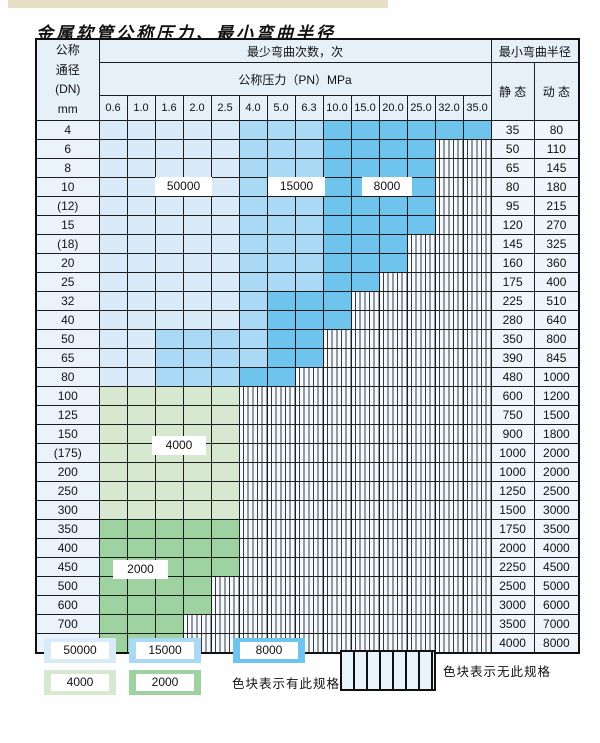  Describe the element at coordinates (556, 130) in the screenshot. I see `dynamic-radius-cell: 80` at that location.